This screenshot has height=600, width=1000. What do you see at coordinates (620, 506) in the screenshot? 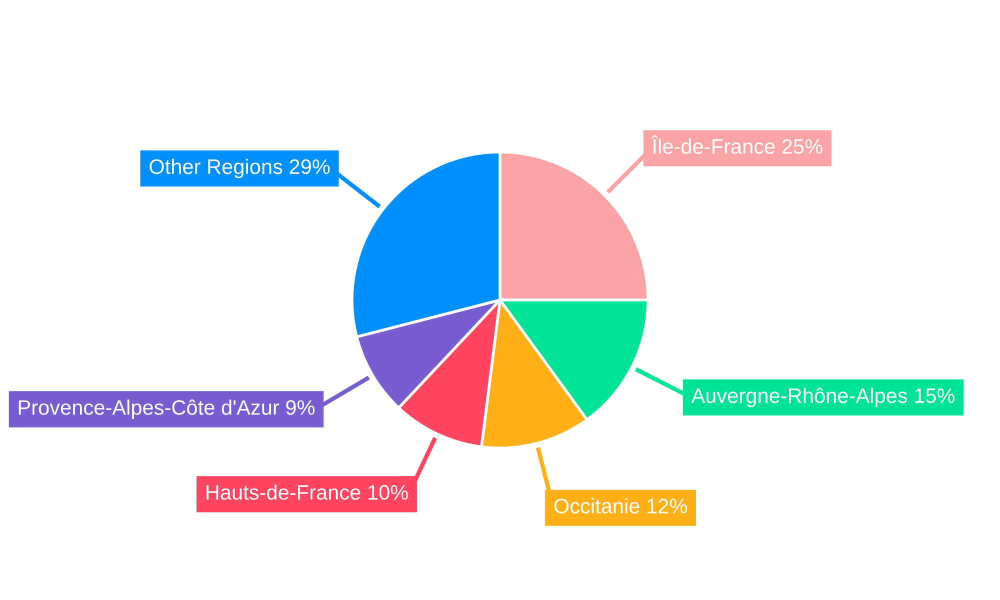
I see `slice-label: Occitanie 12%` at bounding box center [620, 506].